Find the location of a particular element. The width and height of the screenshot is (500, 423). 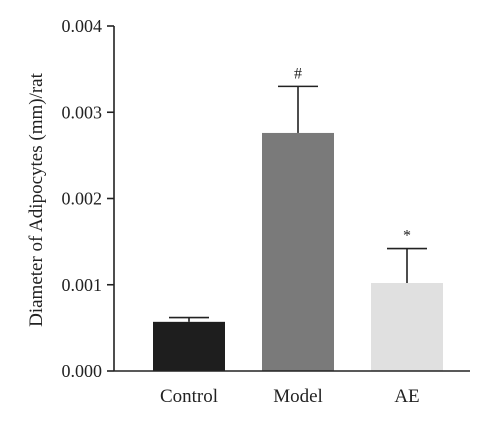

annotations-group: #* is located at coordinates (352, 154).